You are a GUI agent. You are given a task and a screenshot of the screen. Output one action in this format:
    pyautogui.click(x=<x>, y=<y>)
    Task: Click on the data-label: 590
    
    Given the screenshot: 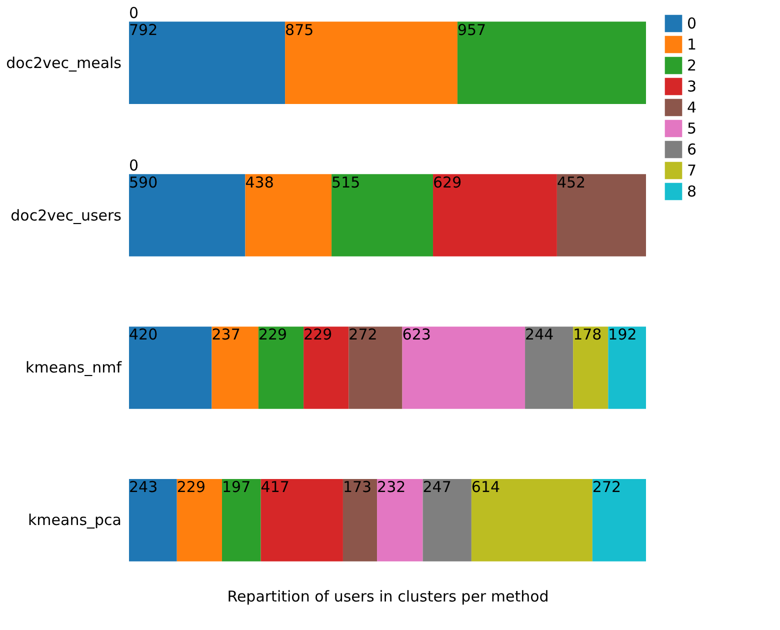 What is the action you would take?
    pyautogui.click(x=143, y=182)
    